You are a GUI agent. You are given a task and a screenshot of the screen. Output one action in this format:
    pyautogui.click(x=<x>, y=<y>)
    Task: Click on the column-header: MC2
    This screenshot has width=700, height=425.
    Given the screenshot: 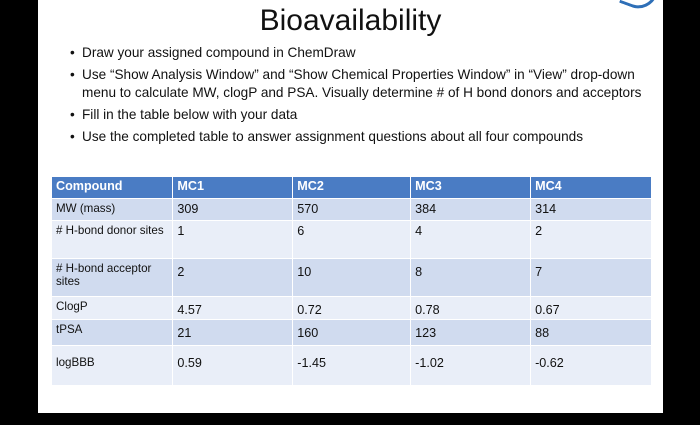 What is the action you would take?
    pyautogui.click(x=352, y=188)
    